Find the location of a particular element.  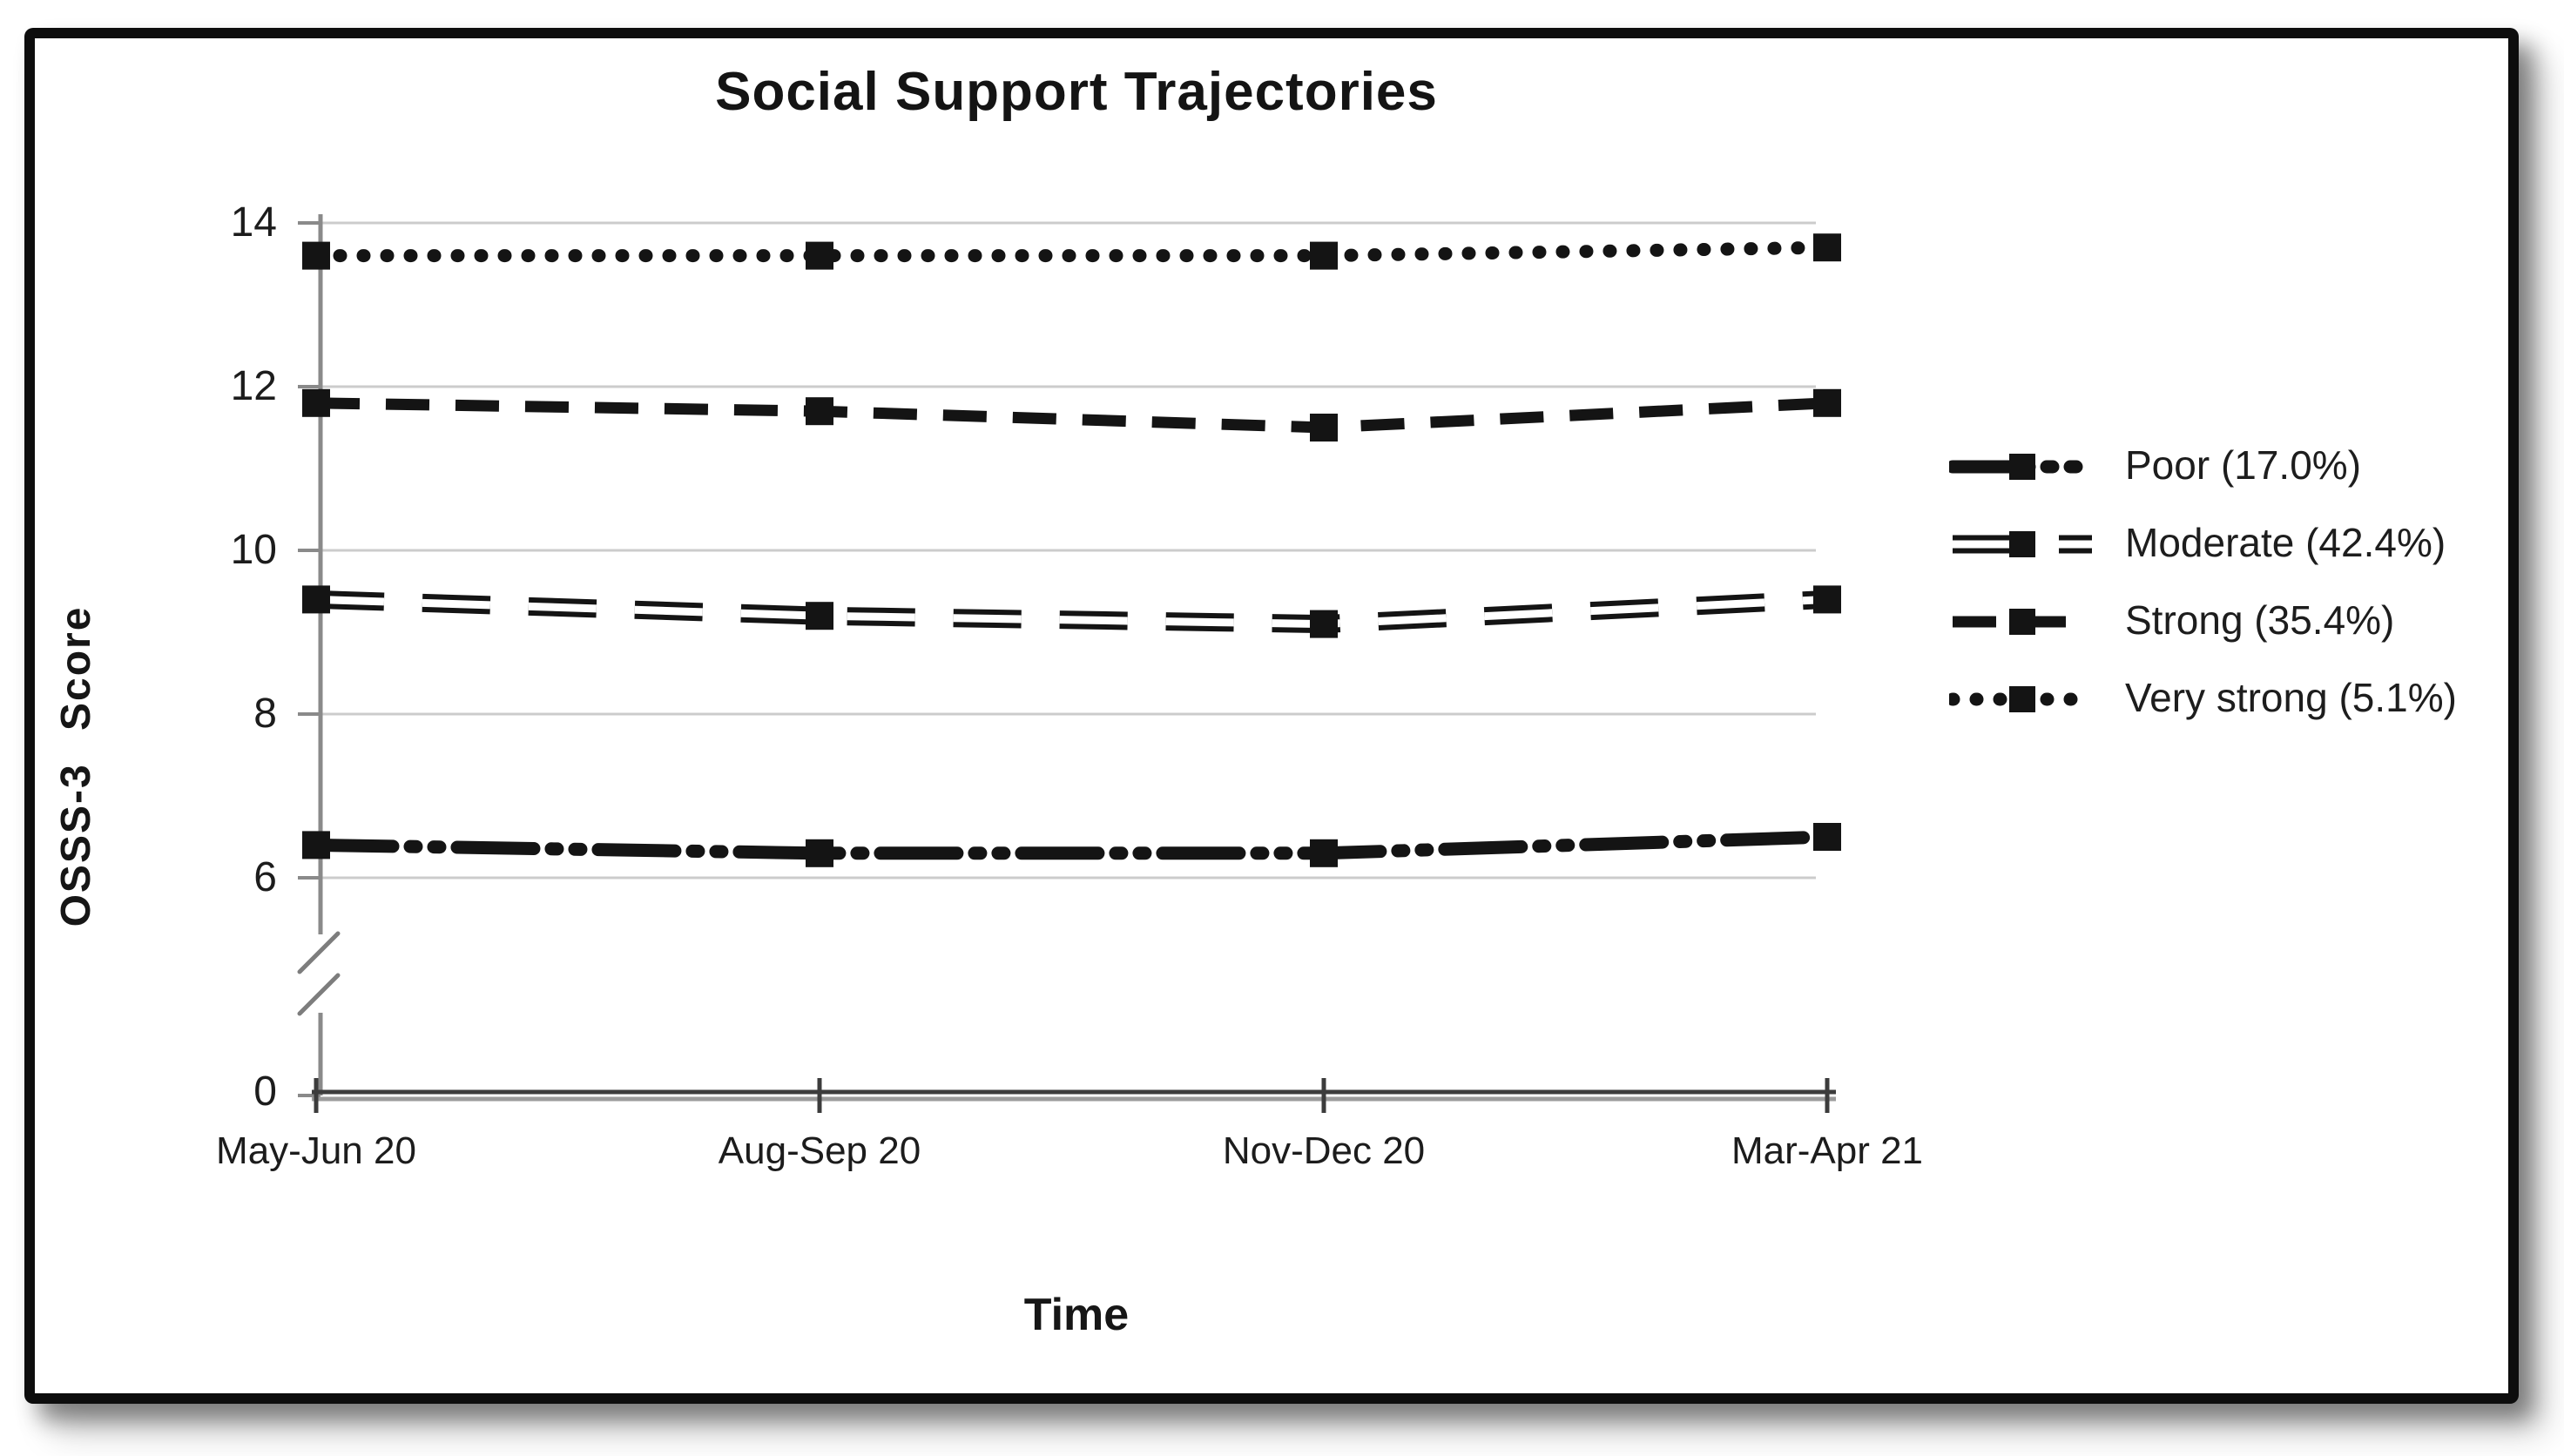

legend-item-strong: Strong (35.4%) is located at coordinates (2203, 620).